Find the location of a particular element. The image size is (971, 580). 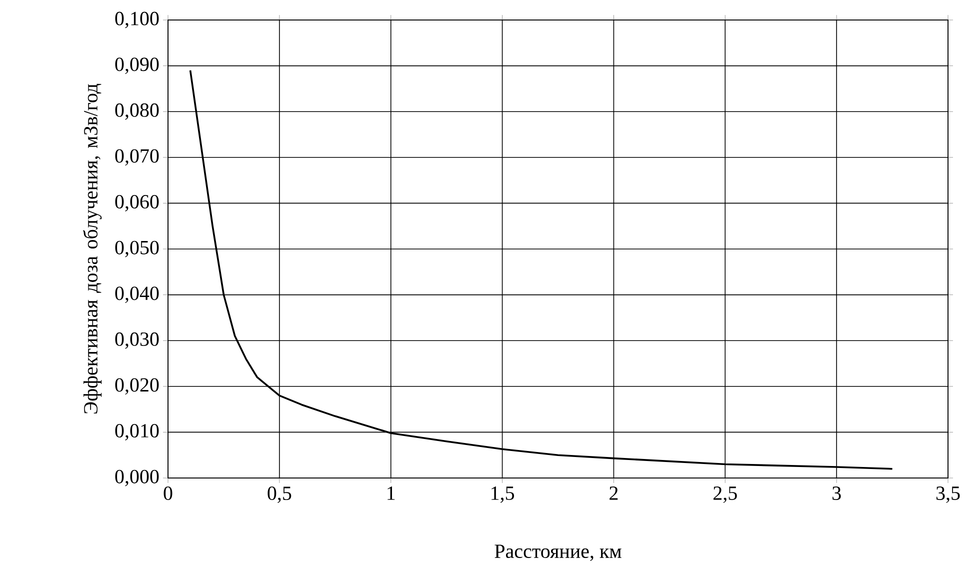

y-tick-label: 0,040 is located at coordinates (137, 294).